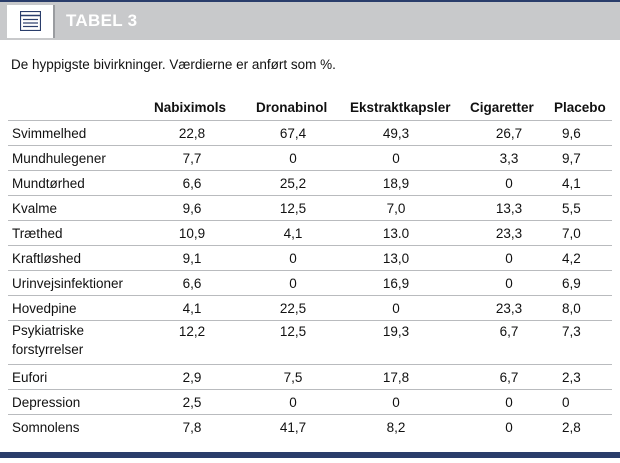  What do you see at coordinates (410, 283) in the screenshot?
I see `value-cell: 16,9` at bounding box center [410, 283].